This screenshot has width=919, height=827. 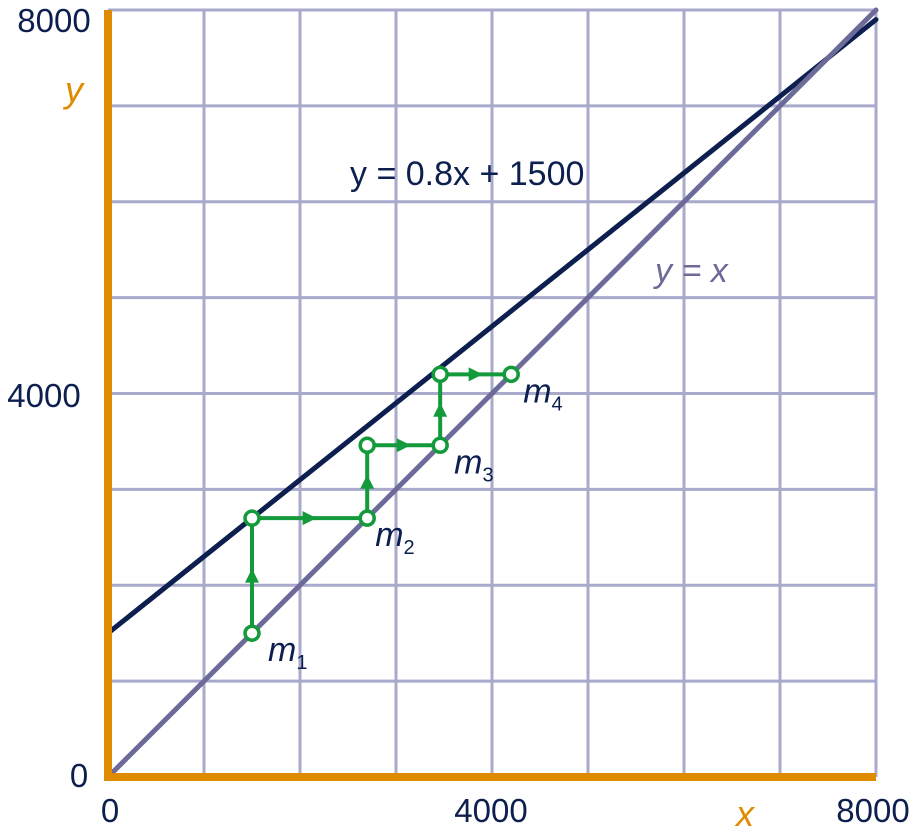 I want to click on iteration-points: m1 m2 m3 m4, so click(x=415, y=523).